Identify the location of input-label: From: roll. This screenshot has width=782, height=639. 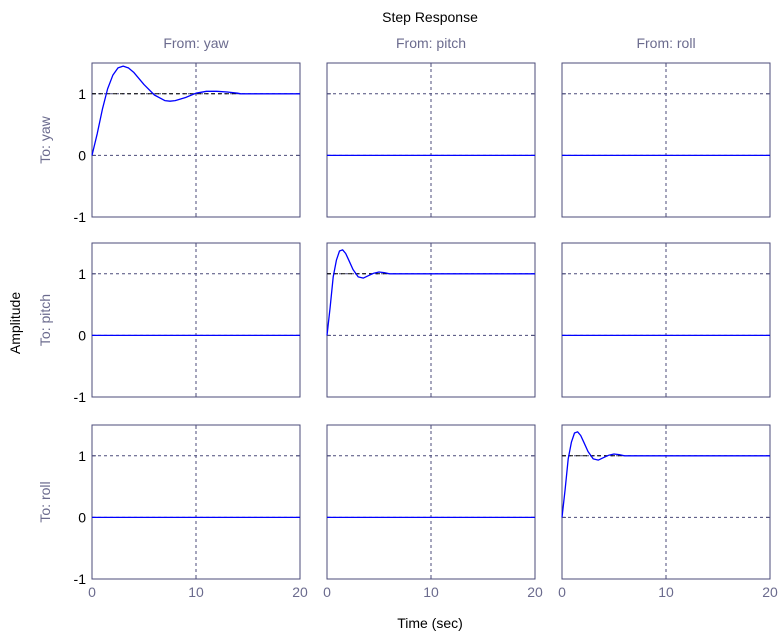
(665, 43).